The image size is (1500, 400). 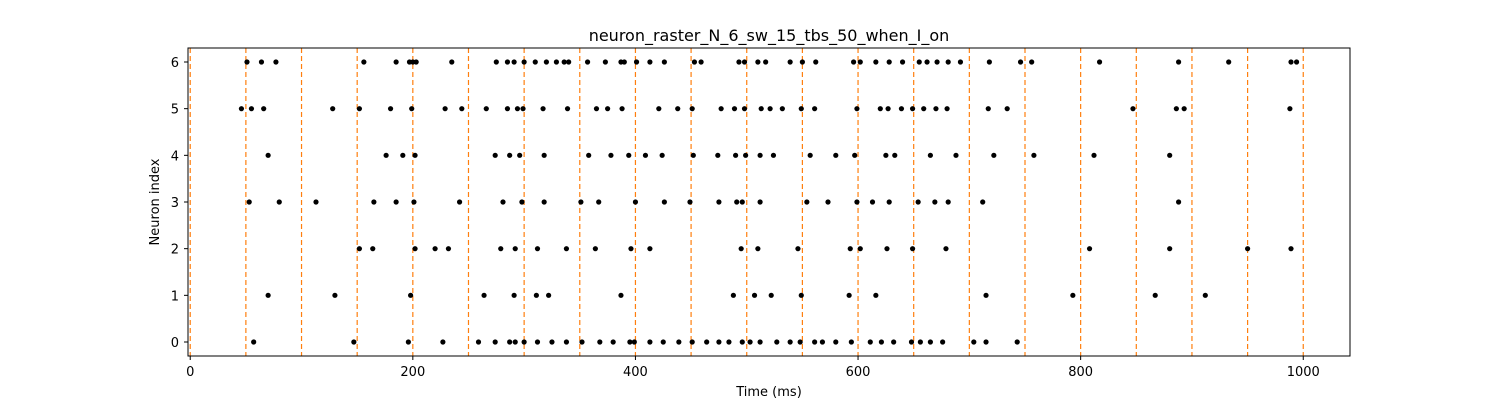 What do you see at coordinates (179, 203) in the screenshot?
I see `y-axis: 0 1 2 3 4 5 6` at bounding box center [179, 203].